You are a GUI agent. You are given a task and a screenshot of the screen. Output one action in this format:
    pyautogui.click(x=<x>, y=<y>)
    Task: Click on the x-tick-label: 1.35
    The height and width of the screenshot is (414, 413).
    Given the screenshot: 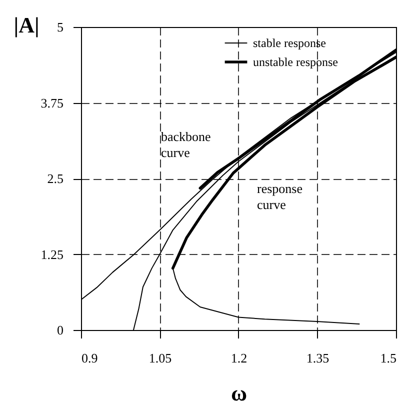 What is the action you would take?
    pyautogui.click(x=318, y=358)
    